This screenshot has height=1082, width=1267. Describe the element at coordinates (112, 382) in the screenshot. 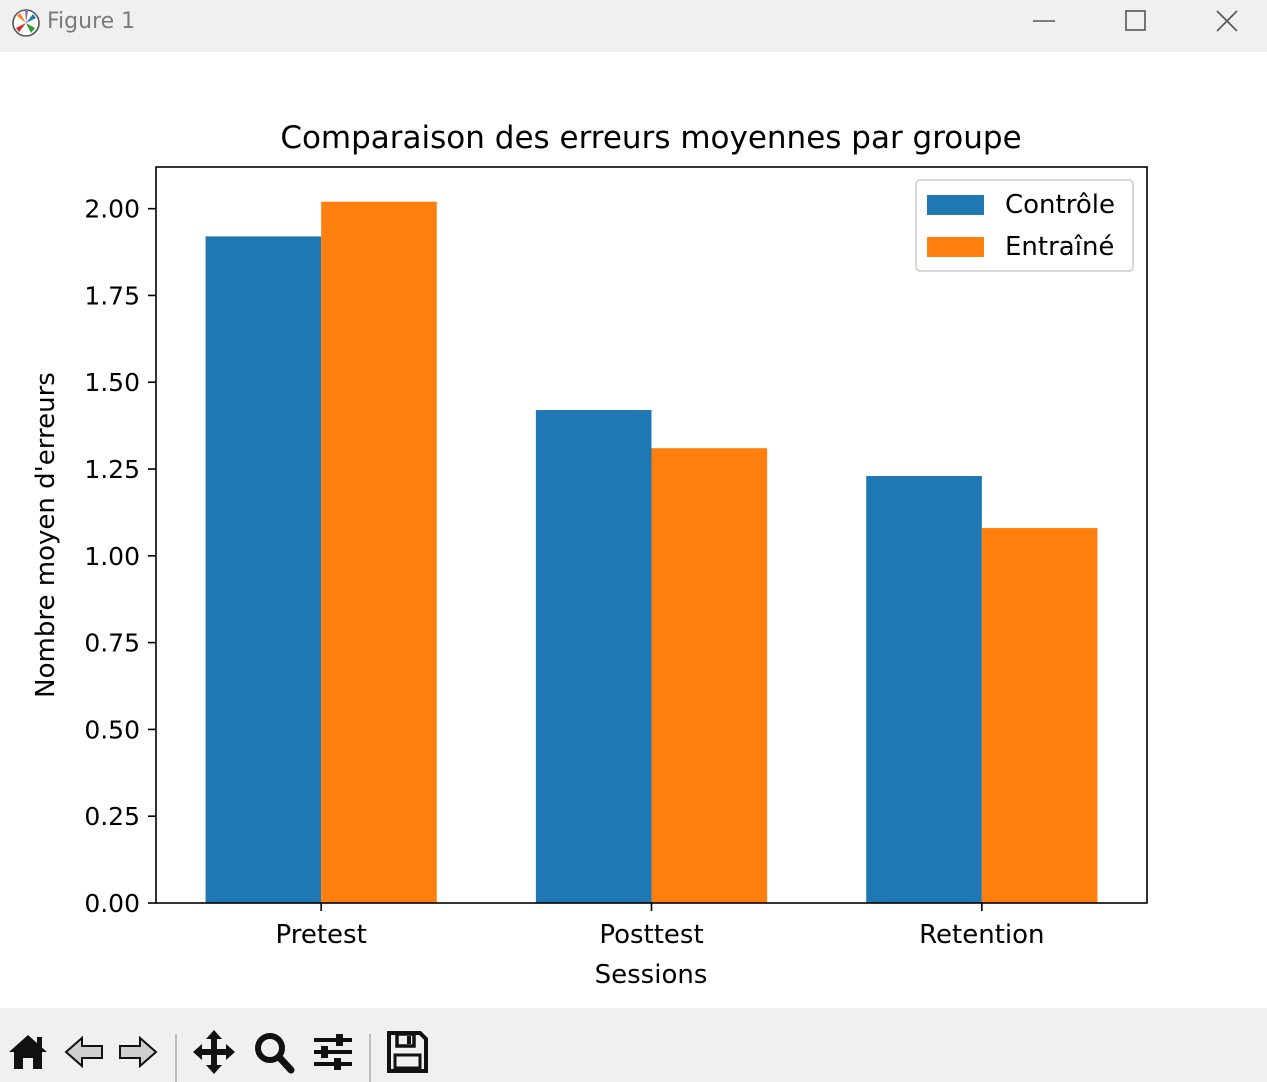

I see `y-tick-label: 1.50` at that location.